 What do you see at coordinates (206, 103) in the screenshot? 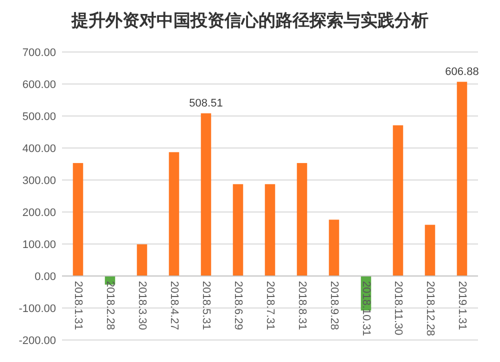
I see `data-label: 508.51` at bounding box center [206, 103].